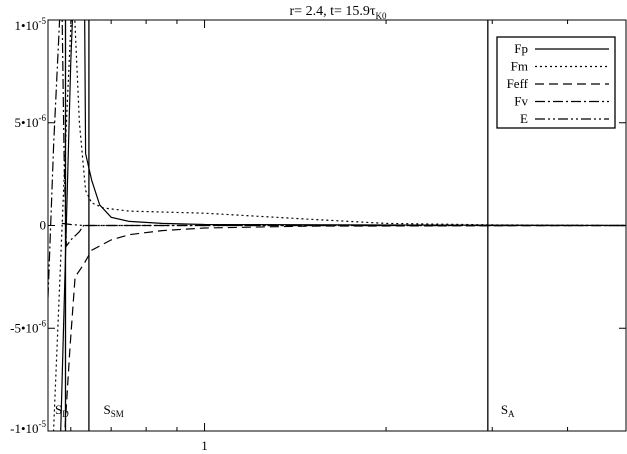 This screenshot has width=627, height=454. What do you see at coordinates (521, 48) in the screenshot?
I see `legend-label: Fp` at bounding box center [521, 48].